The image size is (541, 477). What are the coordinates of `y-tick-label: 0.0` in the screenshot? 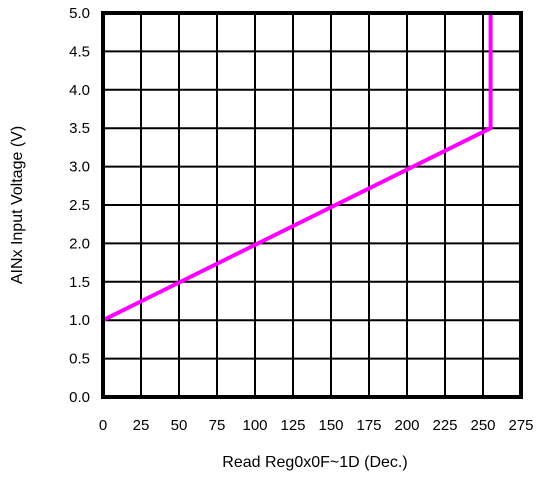 It's located at (79, 397).